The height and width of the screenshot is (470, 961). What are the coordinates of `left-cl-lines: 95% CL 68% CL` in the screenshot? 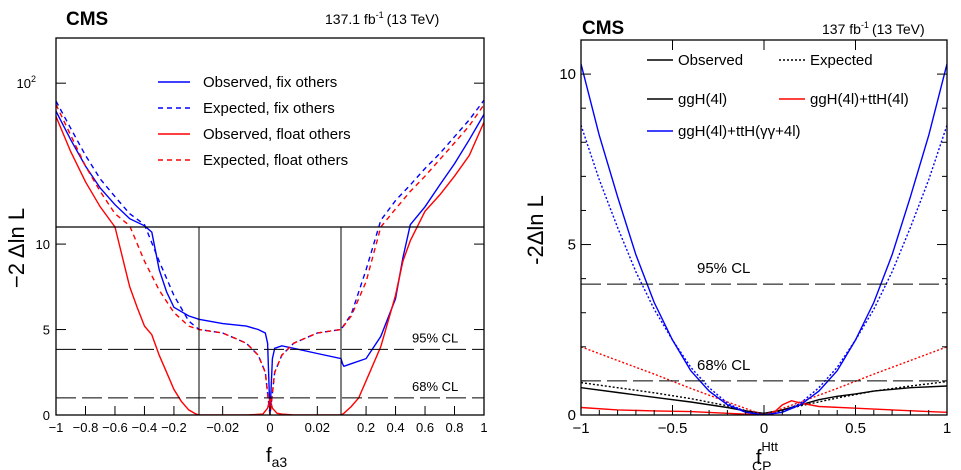 It's located at (270, 364).